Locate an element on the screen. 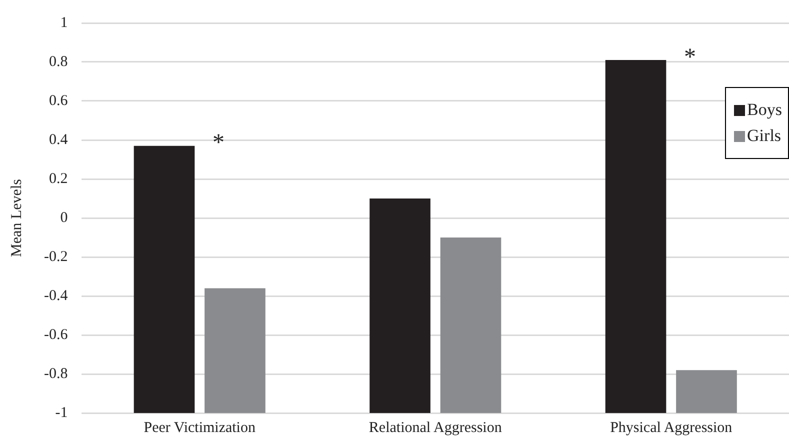  y-tick-label: 1 is located at coordinates (64, 22).